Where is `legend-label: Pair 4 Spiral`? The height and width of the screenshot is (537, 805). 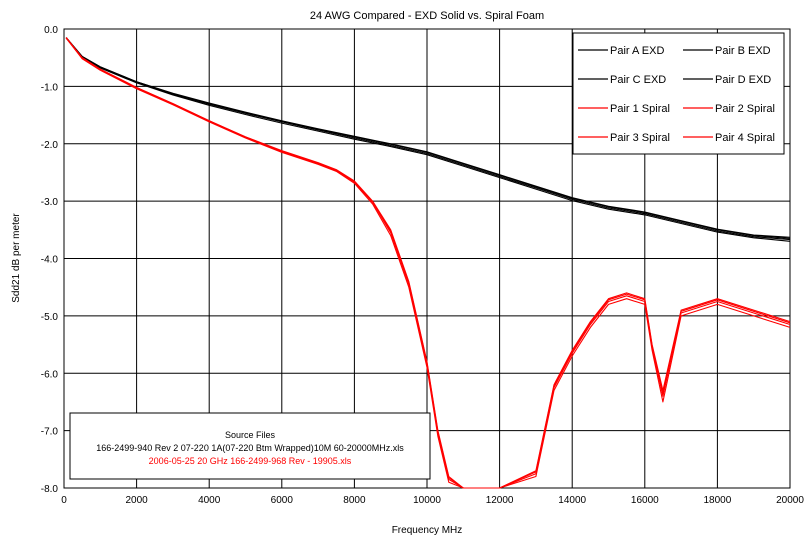
legend-label: Pair 4 Spiral is located at coordinates (745, 138).